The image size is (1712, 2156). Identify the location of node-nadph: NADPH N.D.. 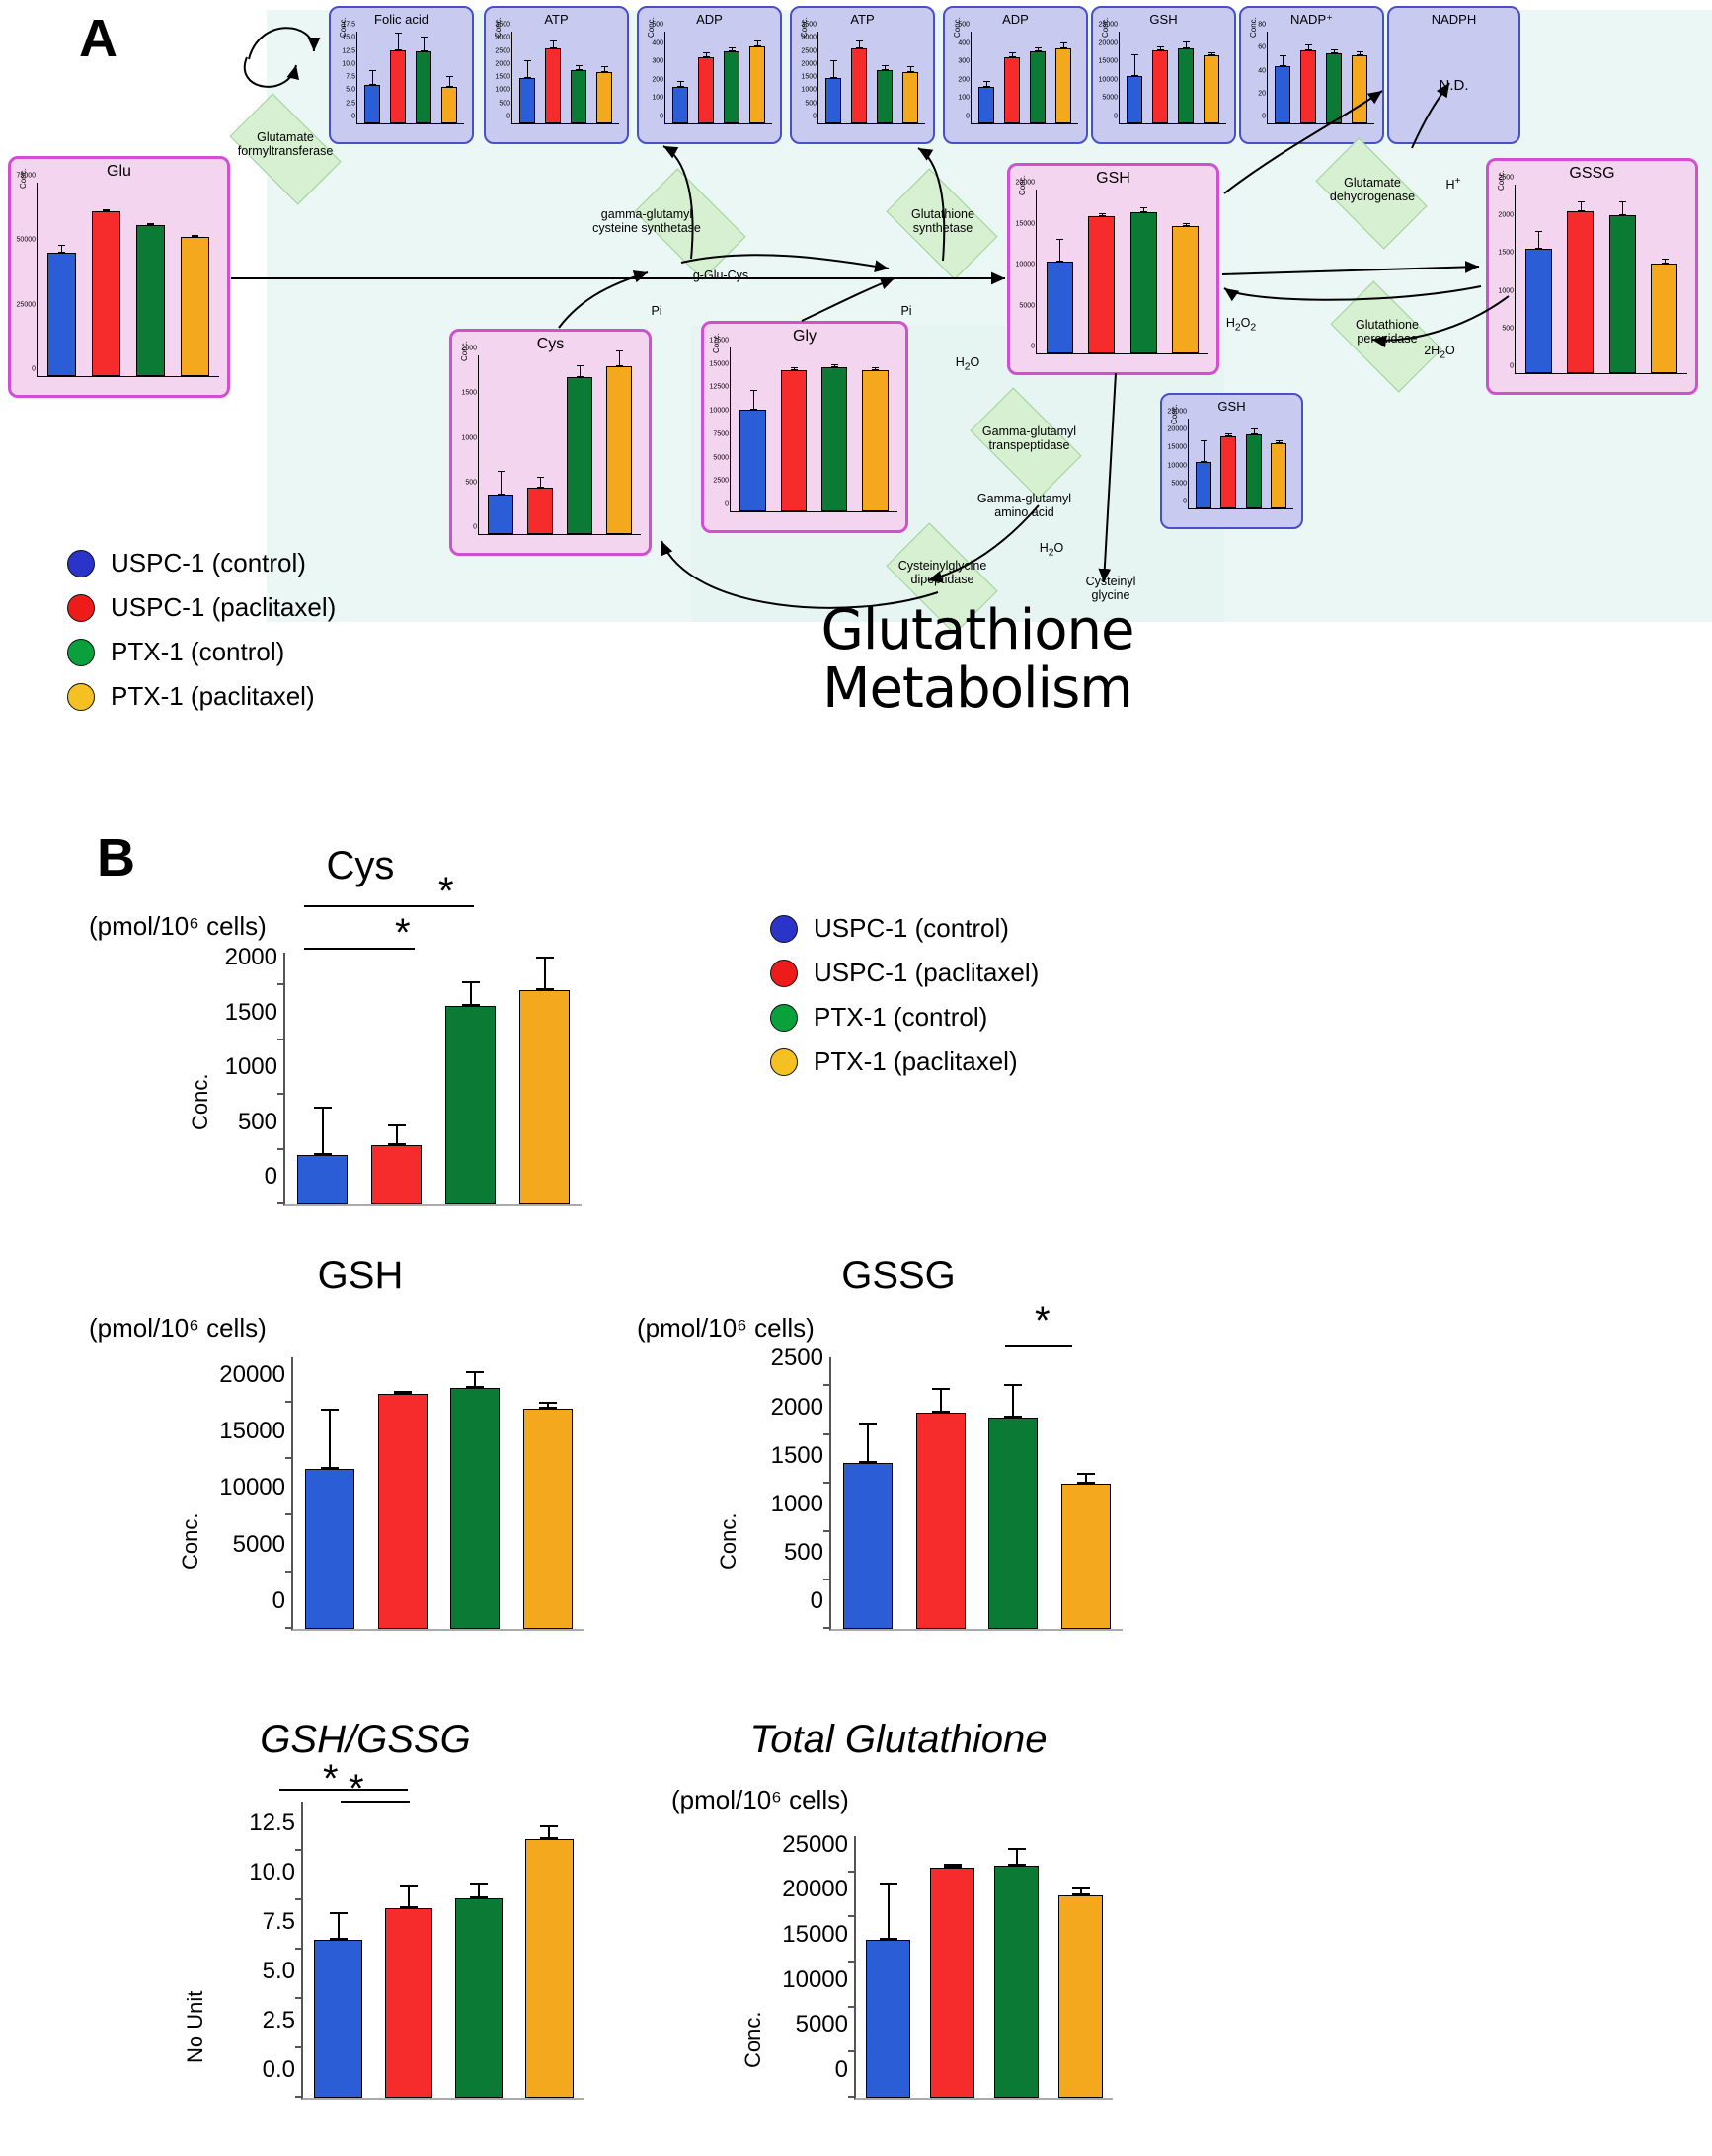
(1453, 75).